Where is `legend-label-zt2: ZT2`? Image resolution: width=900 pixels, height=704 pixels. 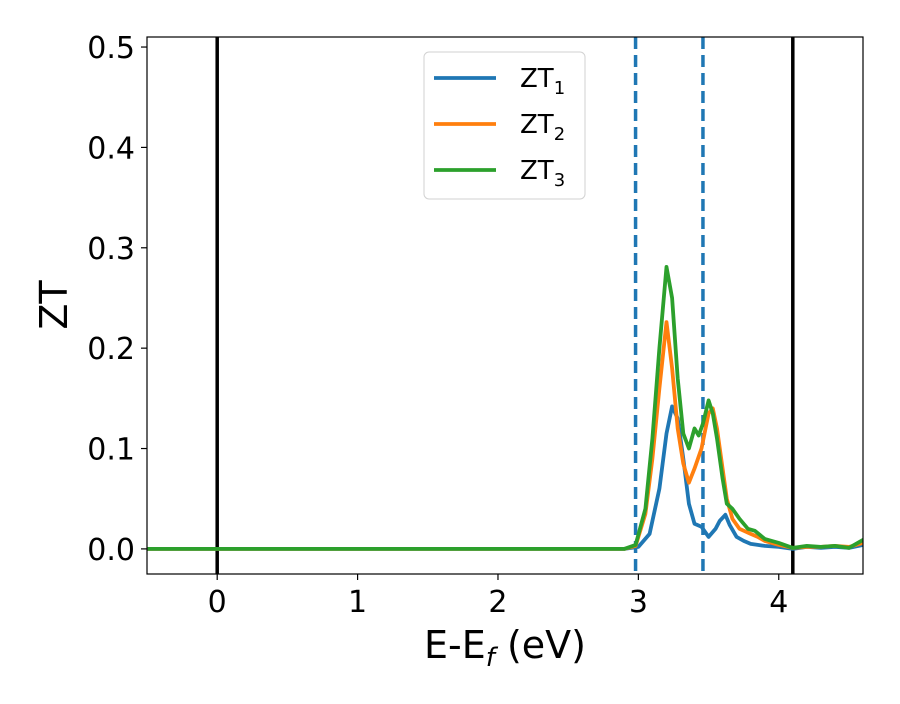 legend-label-zt2: ZT2 is located at coordinates (542, 127).